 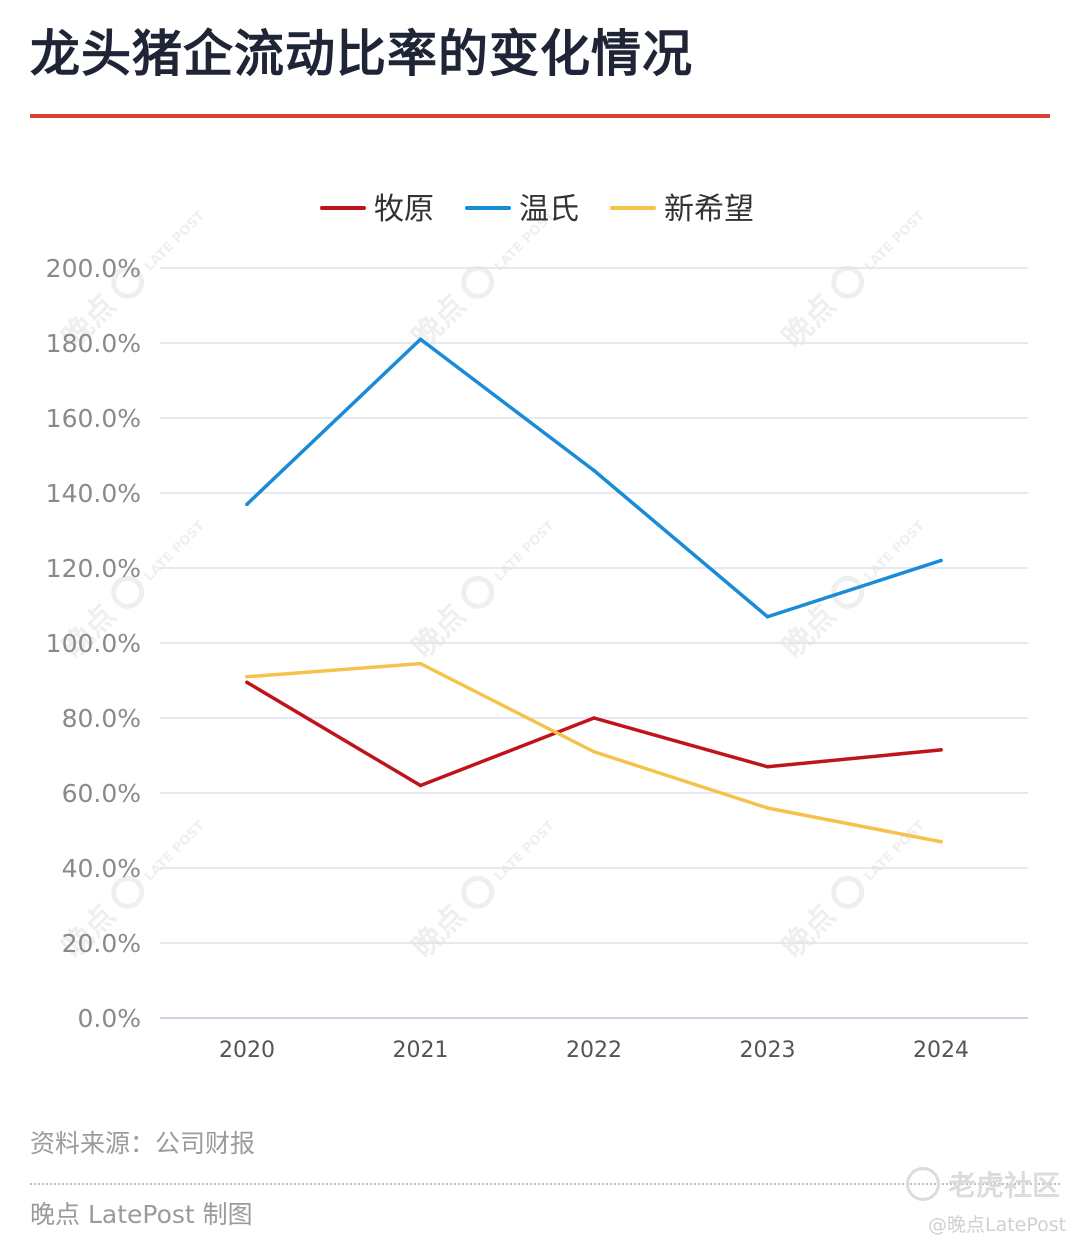 What do you see at coordinates (404, 209) in the screenshot?
I see `legend-label: 牧原` at bounding box center [404, 209].